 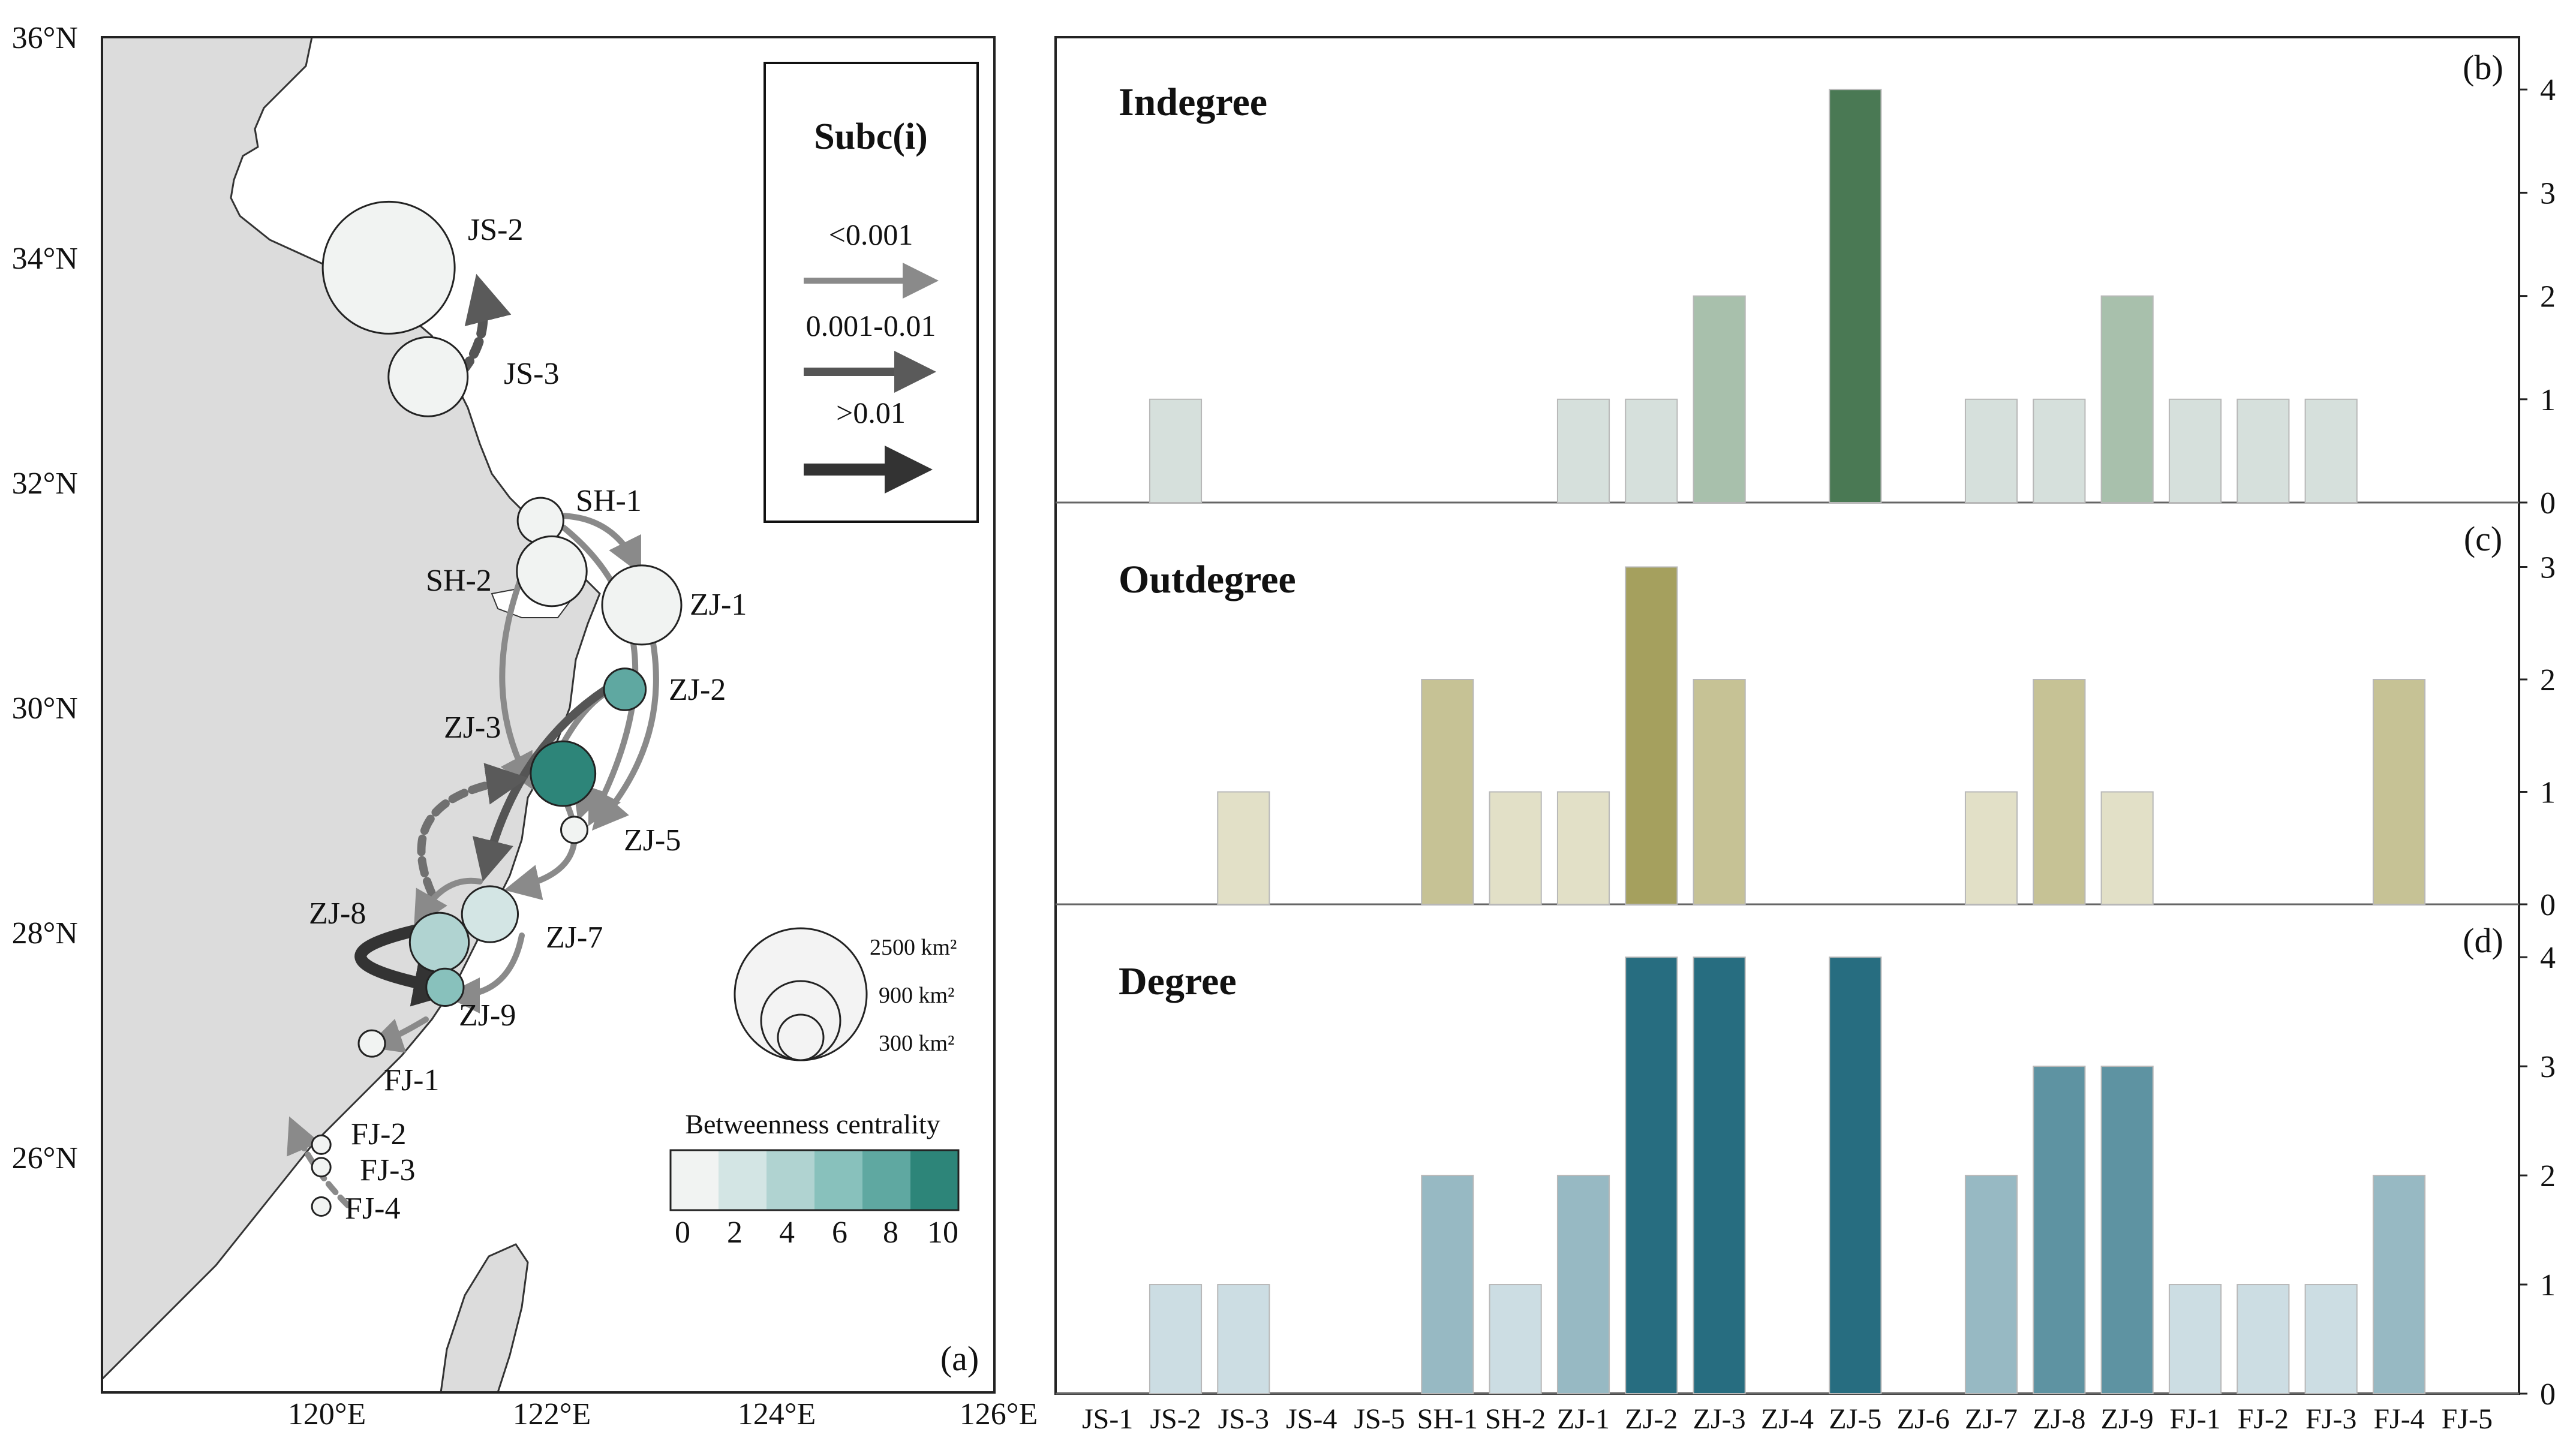 What do you see at coordinates (1108, 1419) in the screenshot?
I see `x-tick-label: JS-1` at bounding box center [1108, 1419].